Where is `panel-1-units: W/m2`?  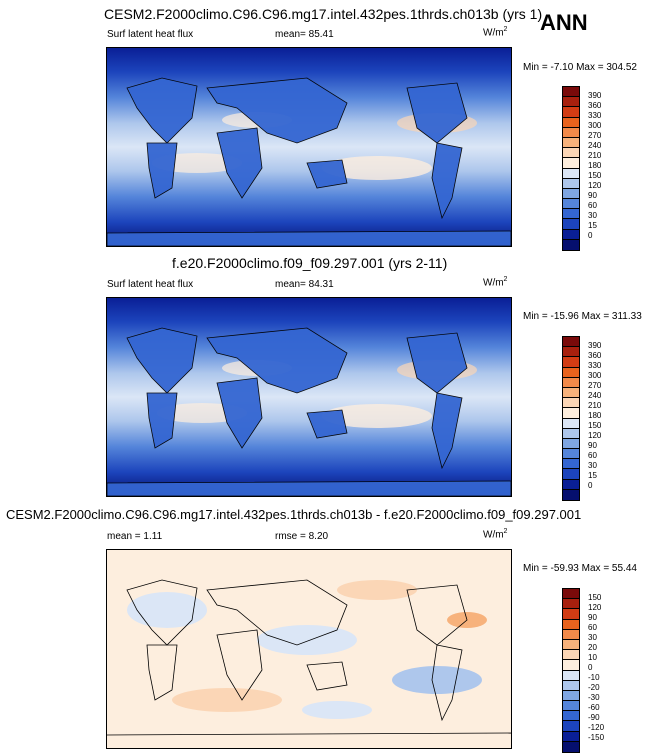
panel-1-units: W/m2 is located at coordinates (495, 32).